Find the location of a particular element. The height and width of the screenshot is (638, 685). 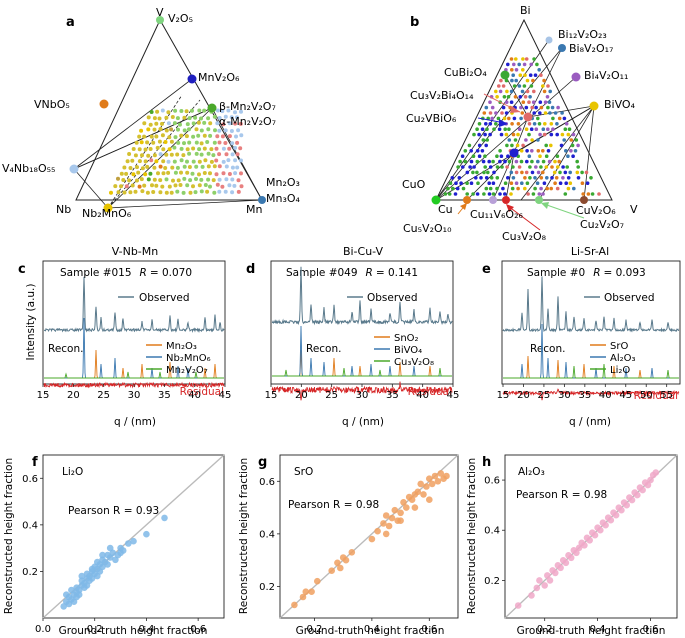

marker-cu2v2o7 is located at coordinates (539, 200).